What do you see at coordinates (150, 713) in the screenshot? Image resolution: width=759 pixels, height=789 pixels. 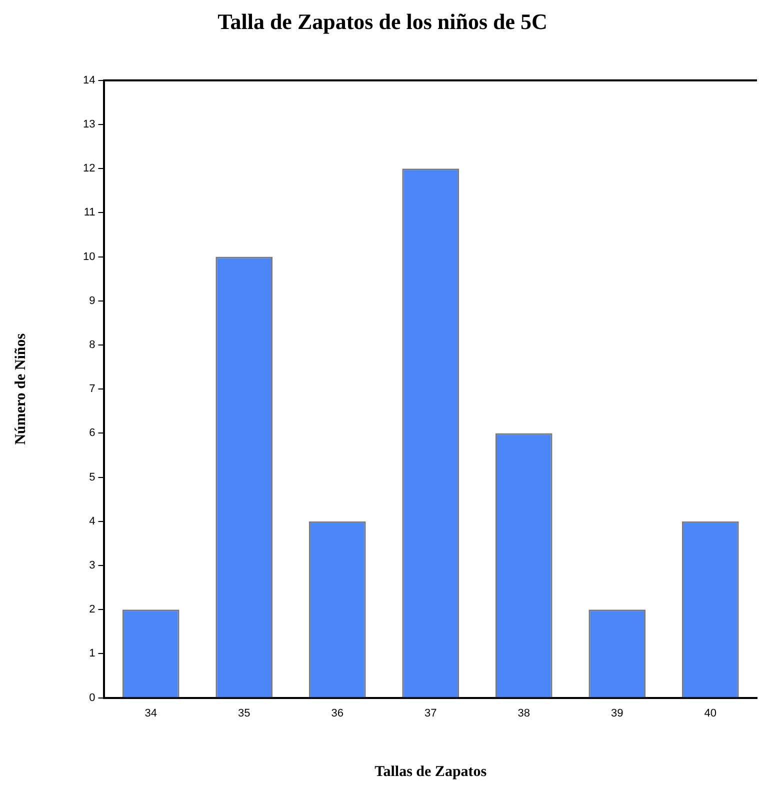 I see `x-tick-label: 34` at bounding box center [150, 713].